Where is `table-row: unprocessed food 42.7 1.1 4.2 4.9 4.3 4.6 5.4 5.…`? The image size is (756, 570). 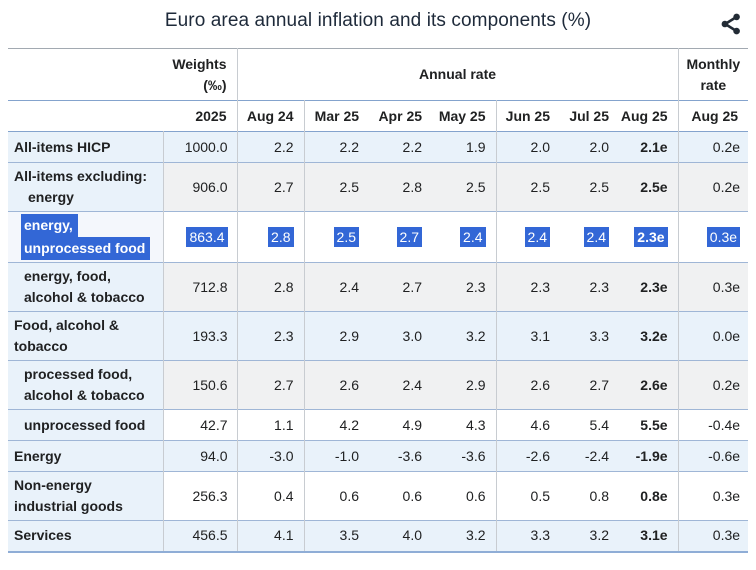
table-row: unprocessed food 42.7 1.1 4.2 4.9 4.3 4.6 5.4 5.… is located at coordinates (378, 425).